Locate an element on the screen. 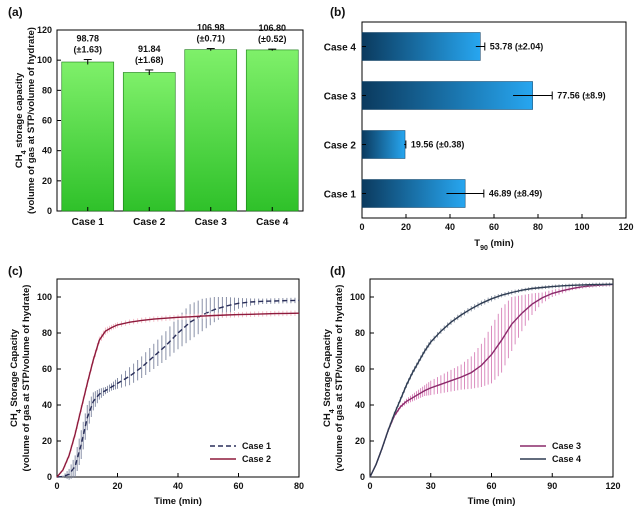 This screenshot has height=511, width=638. bar-value-label: 19.56 (±0.38) is located at coordinates (437, 145).